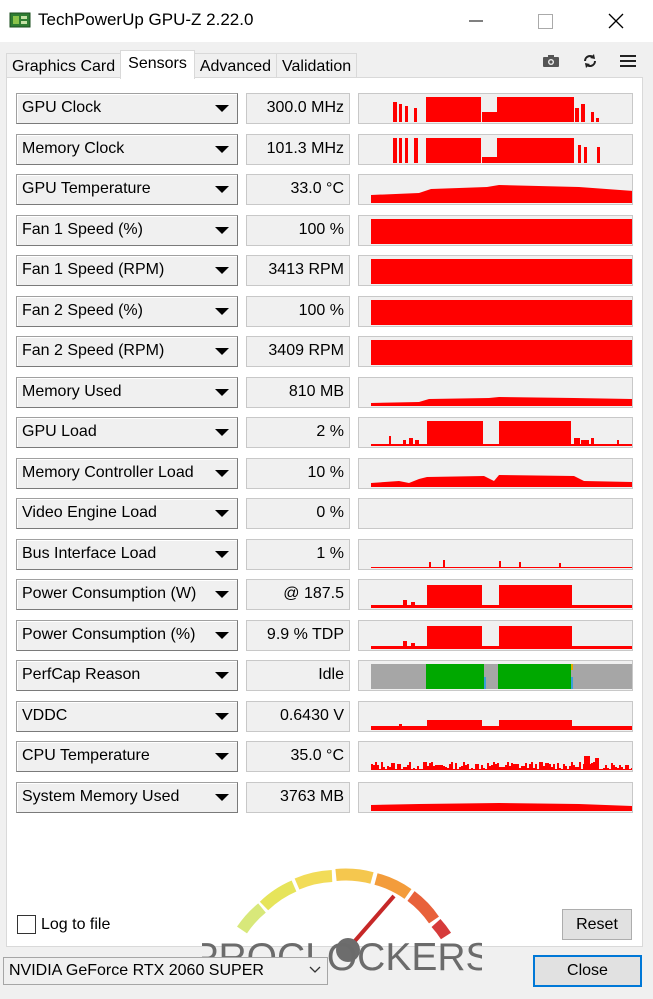  What do you see at coordinates (127, 108) in the screenshot?
I see `sensor-select: GPU Clock` at bounding box center [127, 108].